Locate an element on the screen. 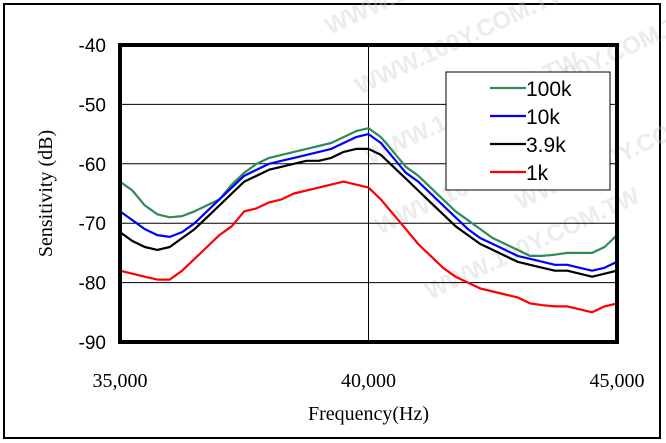  y-tick-label: -90 is located at coordinates (92, 343).